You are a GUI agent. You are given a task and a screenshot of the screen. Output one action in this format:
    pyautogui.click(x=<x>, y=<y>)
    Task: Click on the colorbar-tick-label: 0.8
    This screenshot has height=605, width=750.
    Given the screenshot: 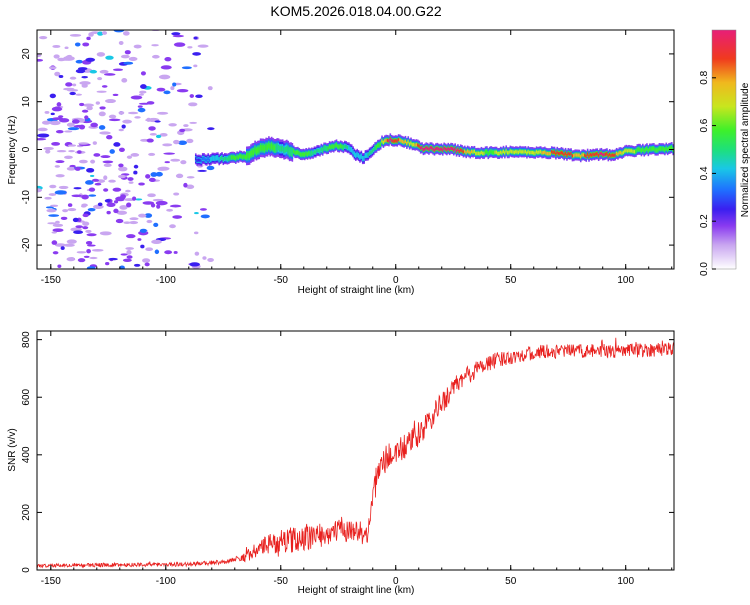 What is the action you would take?
    pyautogui.click(x=704, y=77)
    